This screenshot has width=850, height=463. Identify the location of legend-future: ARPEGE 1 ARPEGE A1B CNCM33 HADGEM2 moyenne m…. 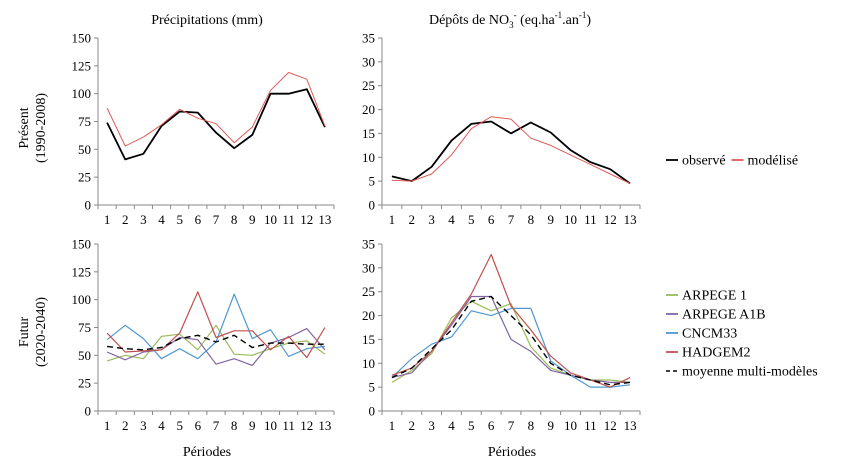
(742, 334).